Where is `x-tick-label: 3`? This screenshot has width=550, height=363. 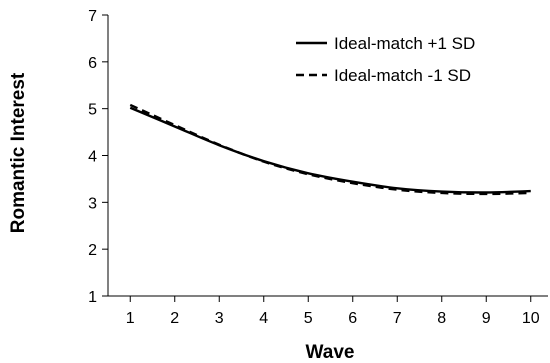 x-tick-label: 3 is located at coordinates (219, 318).